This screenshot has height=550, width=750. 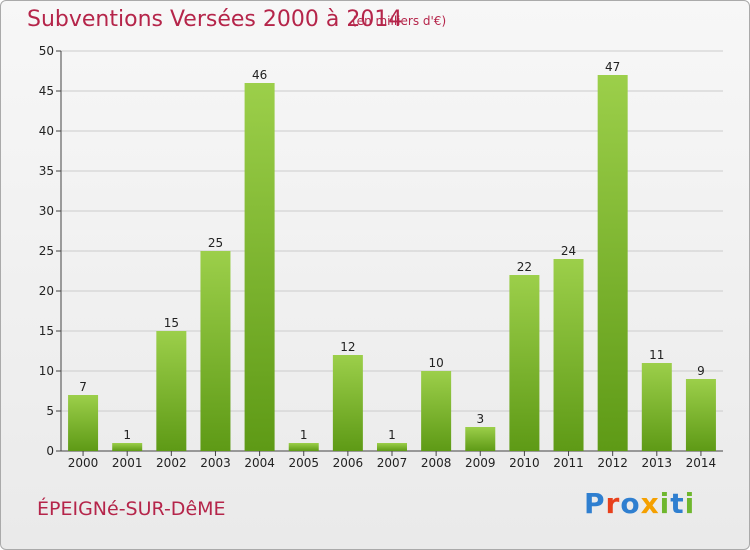 I want to click on y-tick-labels: 0 5 10 15 20 25 30 35 40 45 50, so click(x=46, y=251).